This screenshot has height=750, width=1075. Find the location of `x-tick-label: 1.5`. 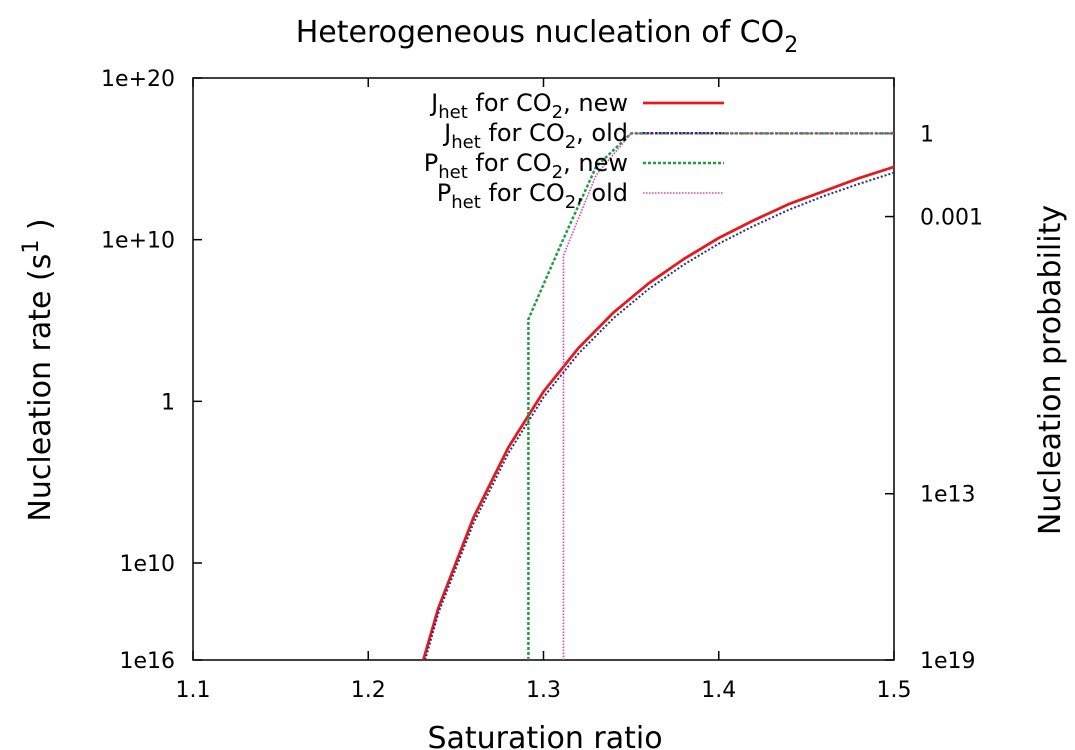

x-tick-label: 1.5 is located at coordinates (894, 690).